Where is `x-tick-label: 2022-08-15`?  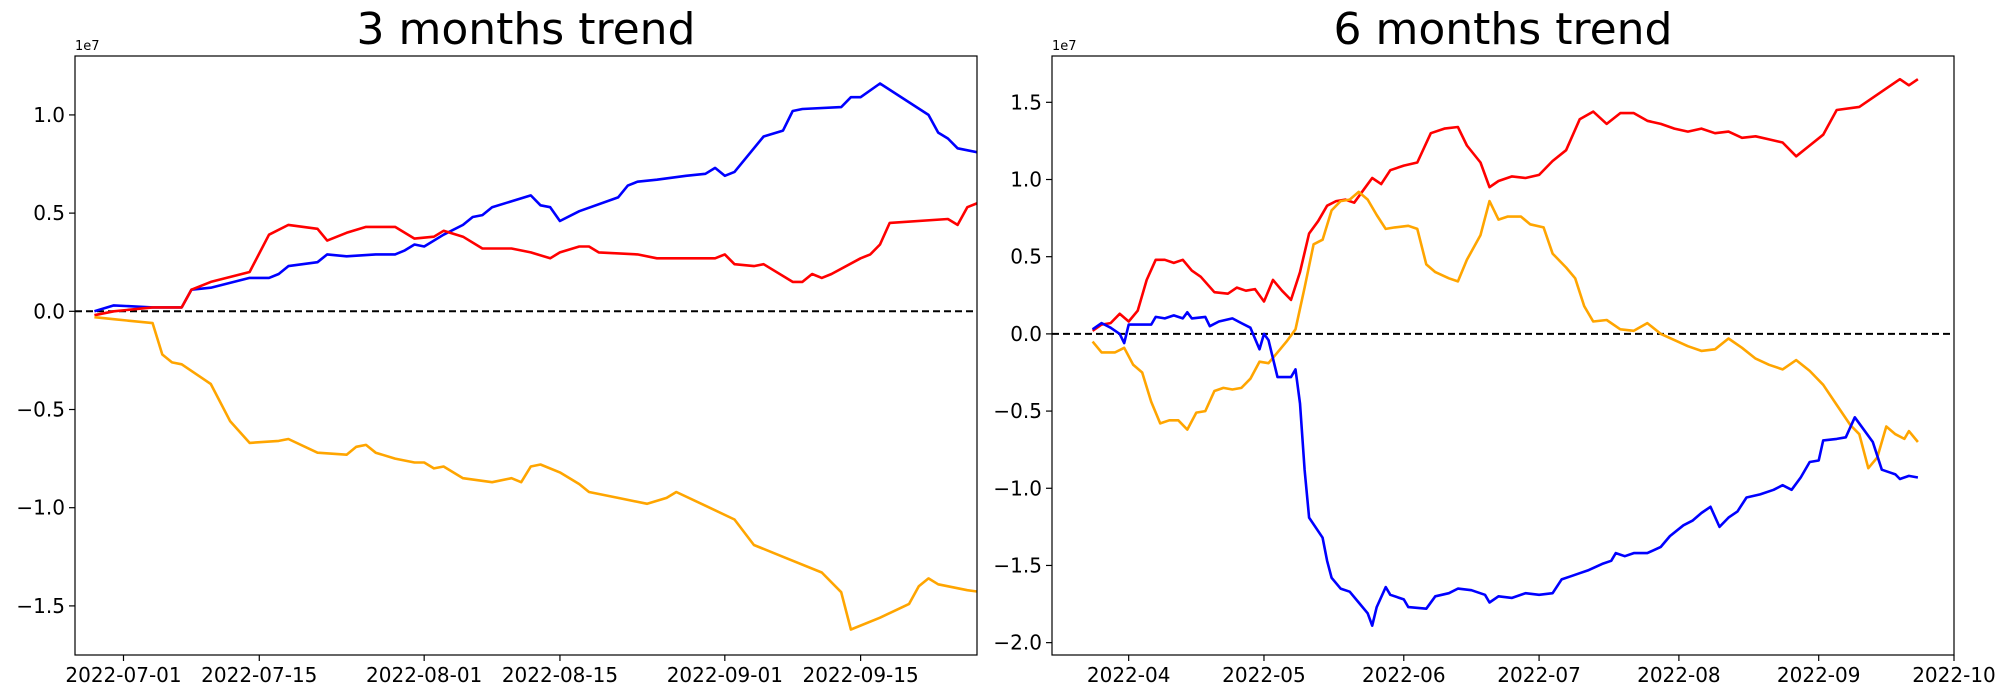 x-tick-label: 2022-08-15 is located at coordinates (560, 675).